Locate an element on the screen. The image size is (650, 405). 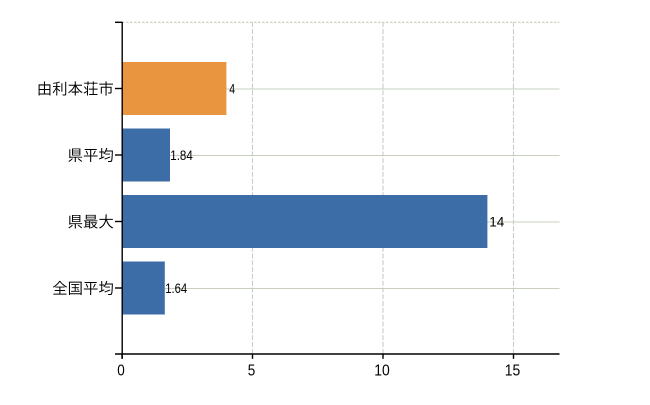
svg-text: 1.64 is located at coordinates (176, 289).